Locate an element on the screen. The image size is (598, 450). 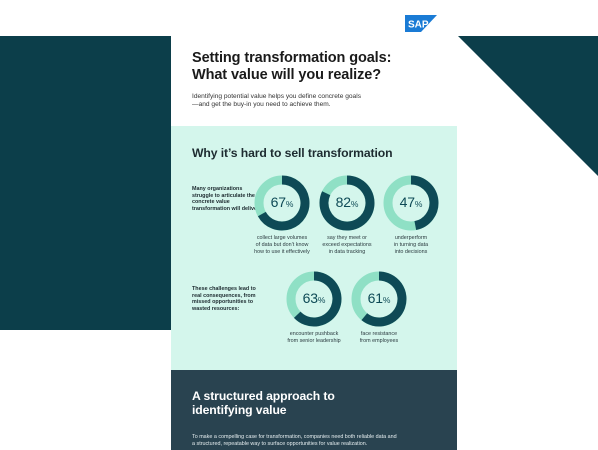
donut-label-4: 63% is located at coordinates (314, 299).